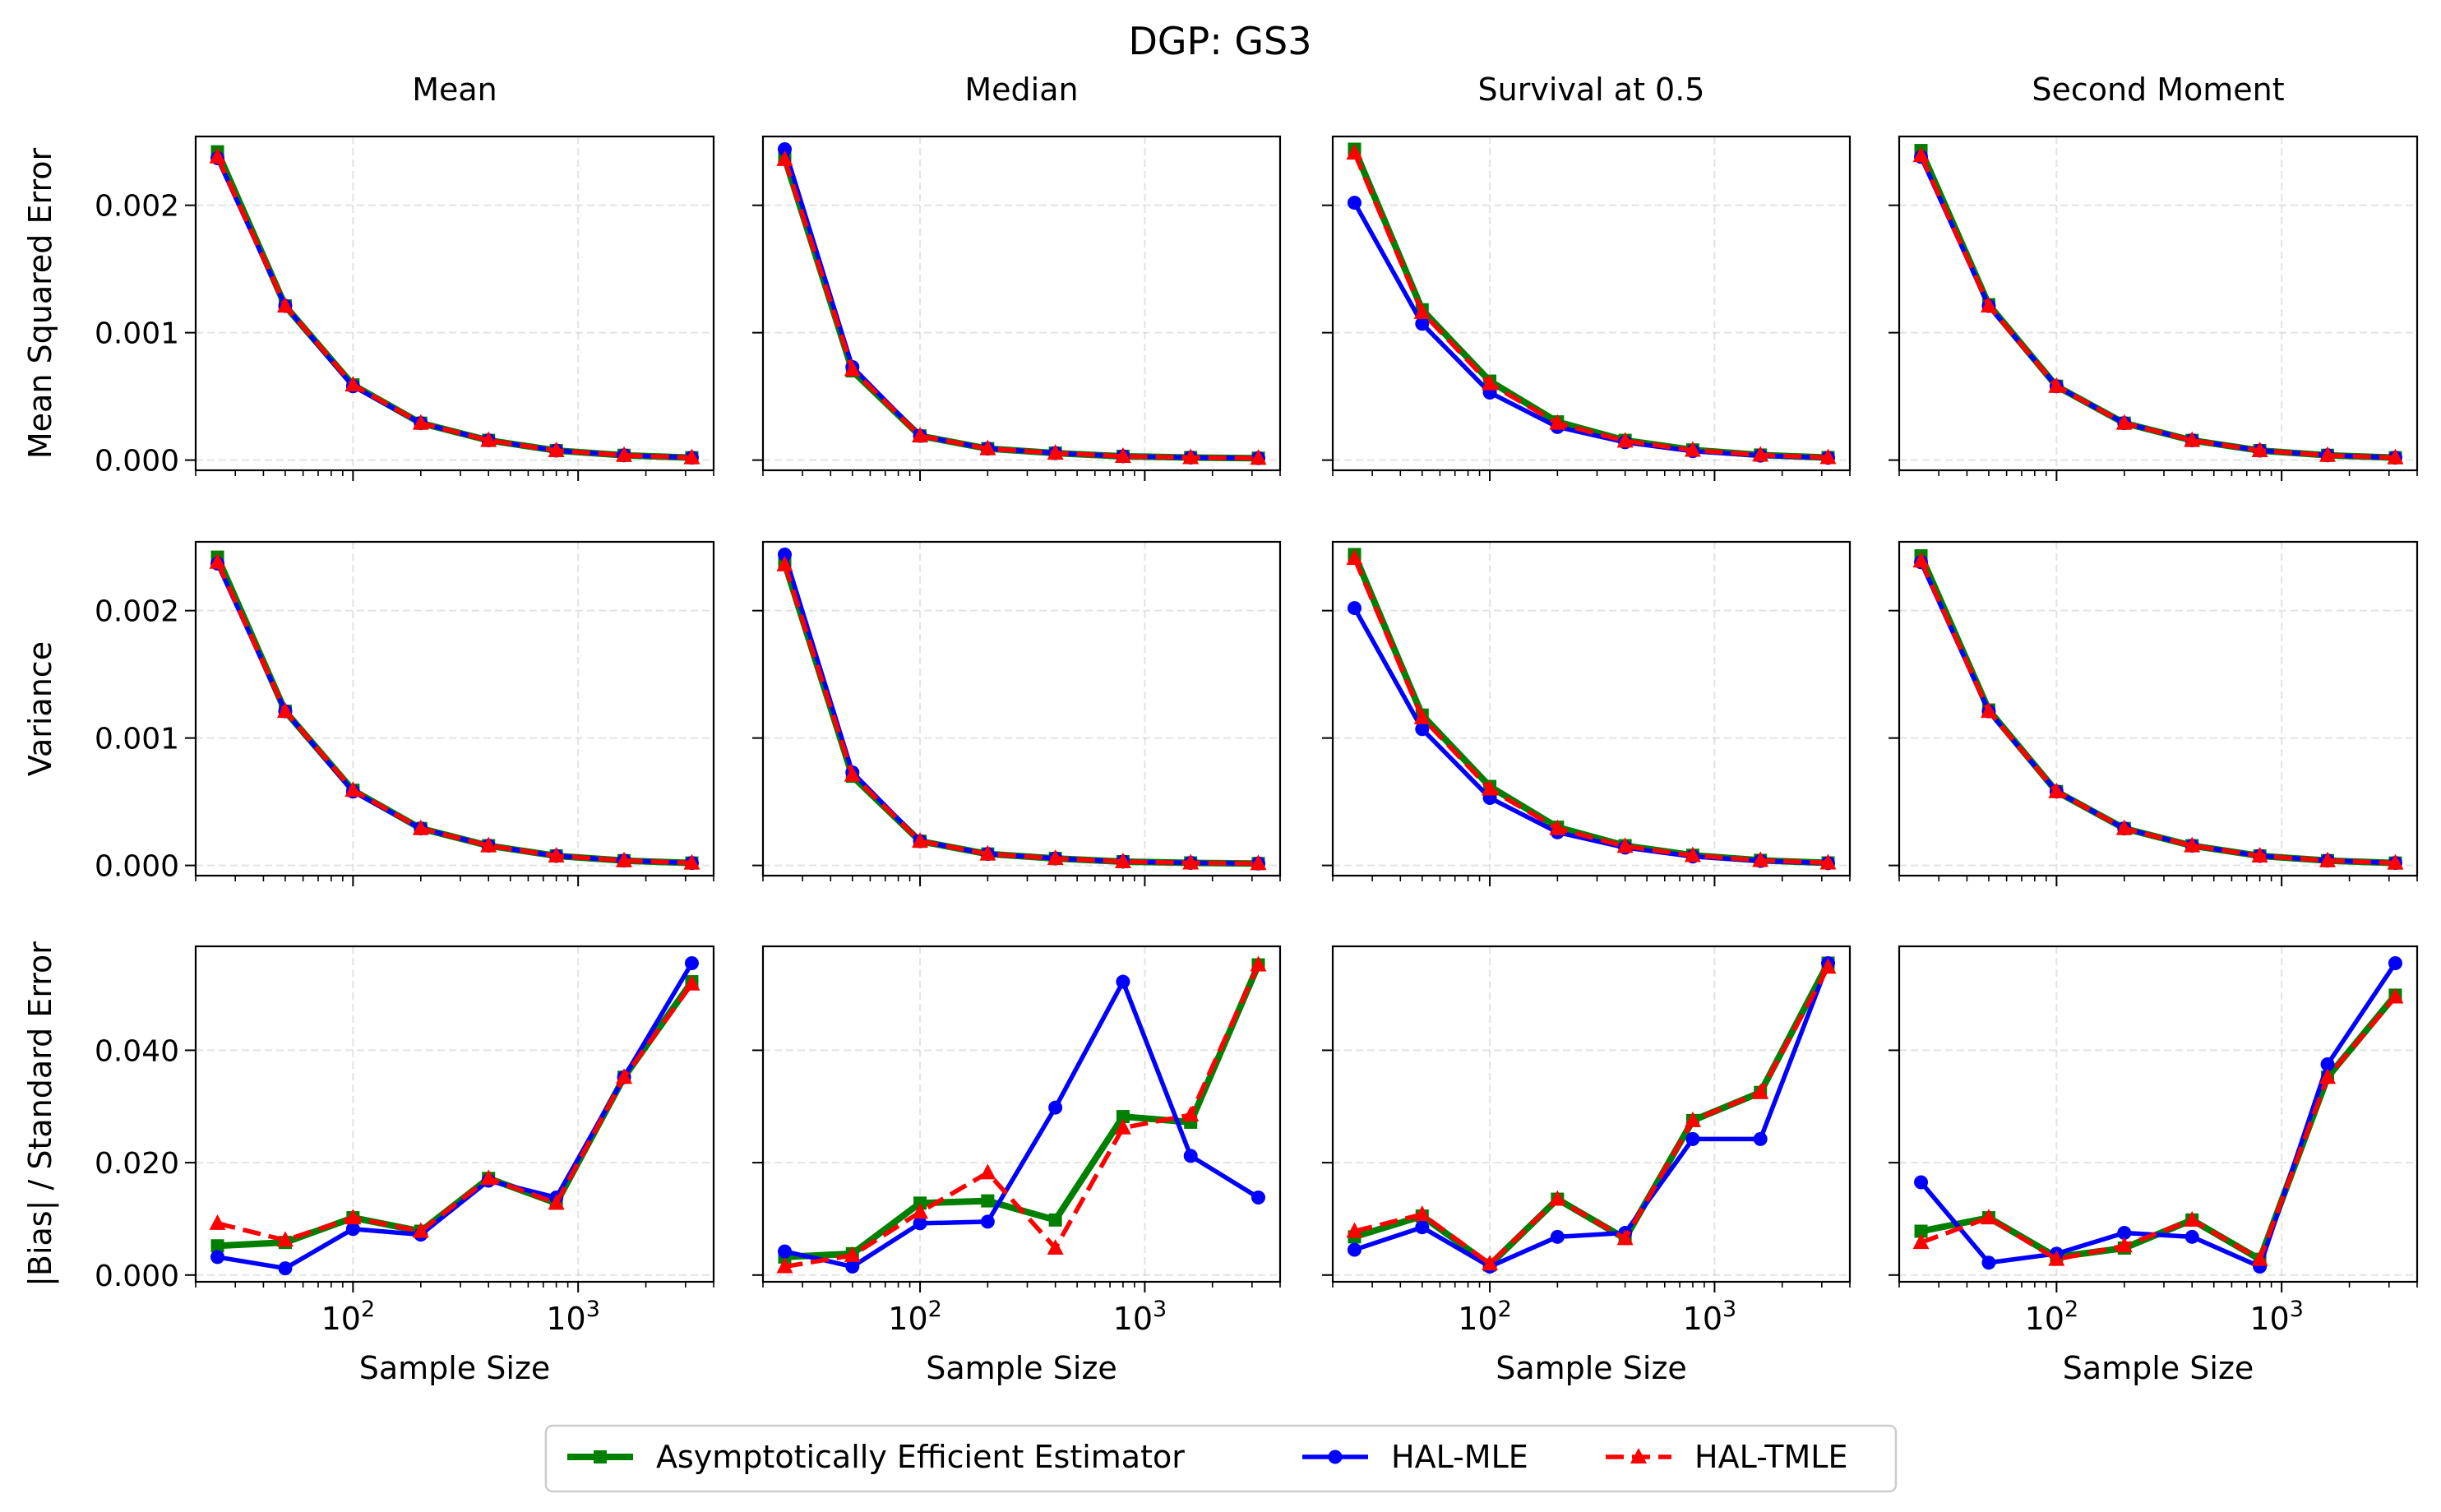 The image size is (2441, 1512). What do you see at coordinates (137, 334) in the screenshot?
I see `y-tick-label: 0.001` at bounding box center [137, 334].